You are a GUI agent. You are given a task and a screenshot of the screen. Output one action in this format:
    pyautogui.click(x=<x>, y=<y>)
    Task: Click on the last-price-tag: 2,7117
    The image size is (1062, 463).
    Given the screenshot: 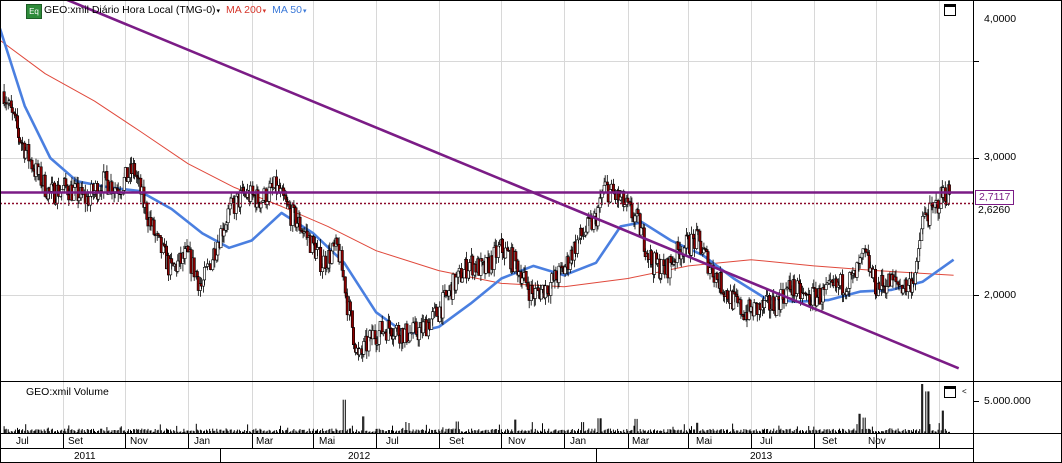 What is the action you would take?
    pyautogui.click(x=995, y=197)
    